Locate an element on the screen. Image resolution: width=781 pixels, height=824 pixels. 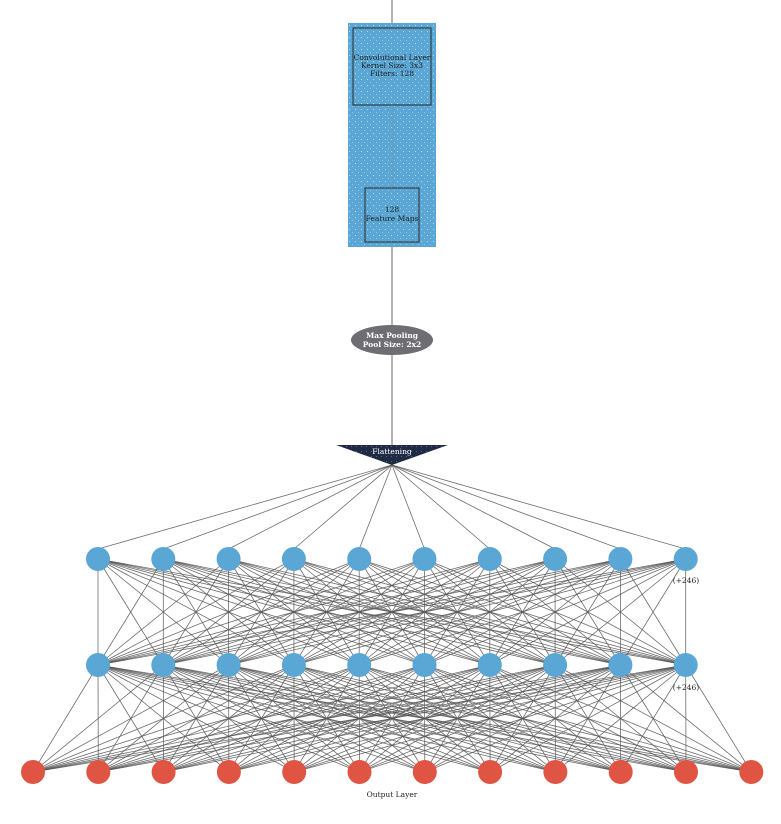
hidden-layer-1-more-label: (+246) is located at coordinates (686, 580).